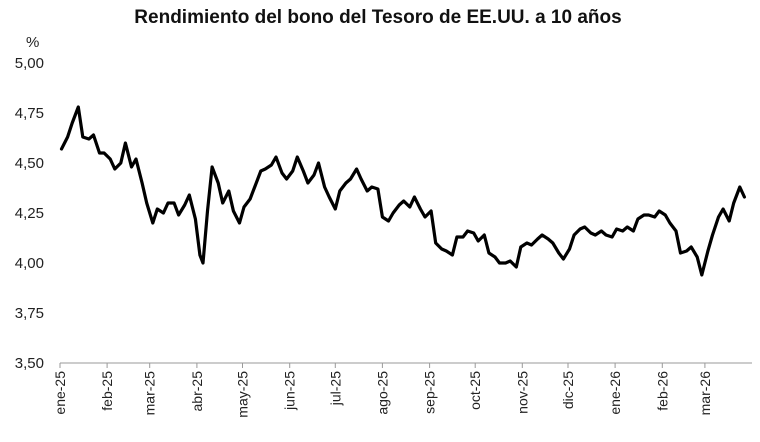  Describe the element at coordinates (29, 63) in the screenshot. I see `y-tick-label: 5,00` at that location.